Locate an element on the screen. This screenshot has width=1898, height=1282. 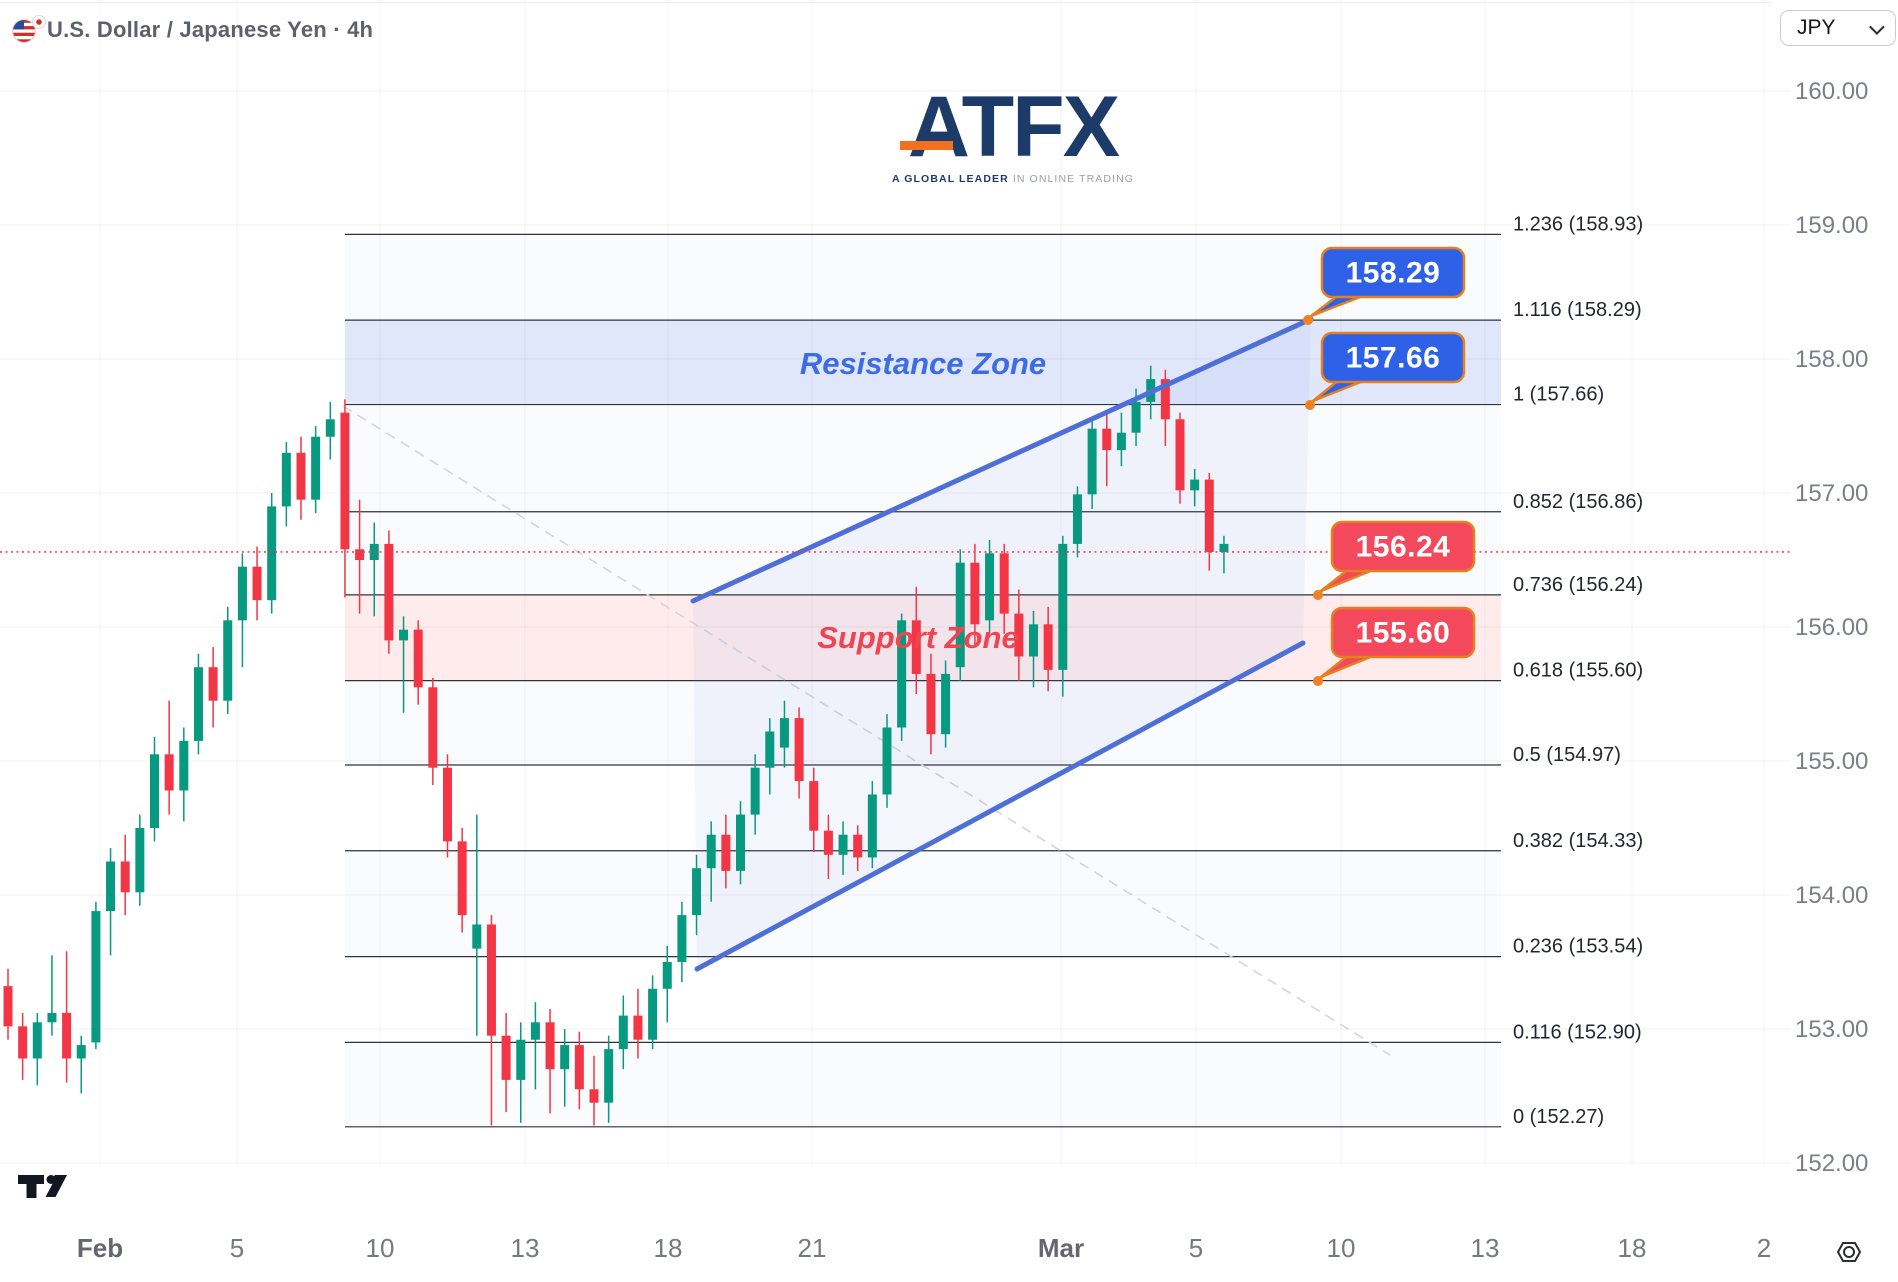
currency-select-value: JPY is located at coordinates (1816, 27).